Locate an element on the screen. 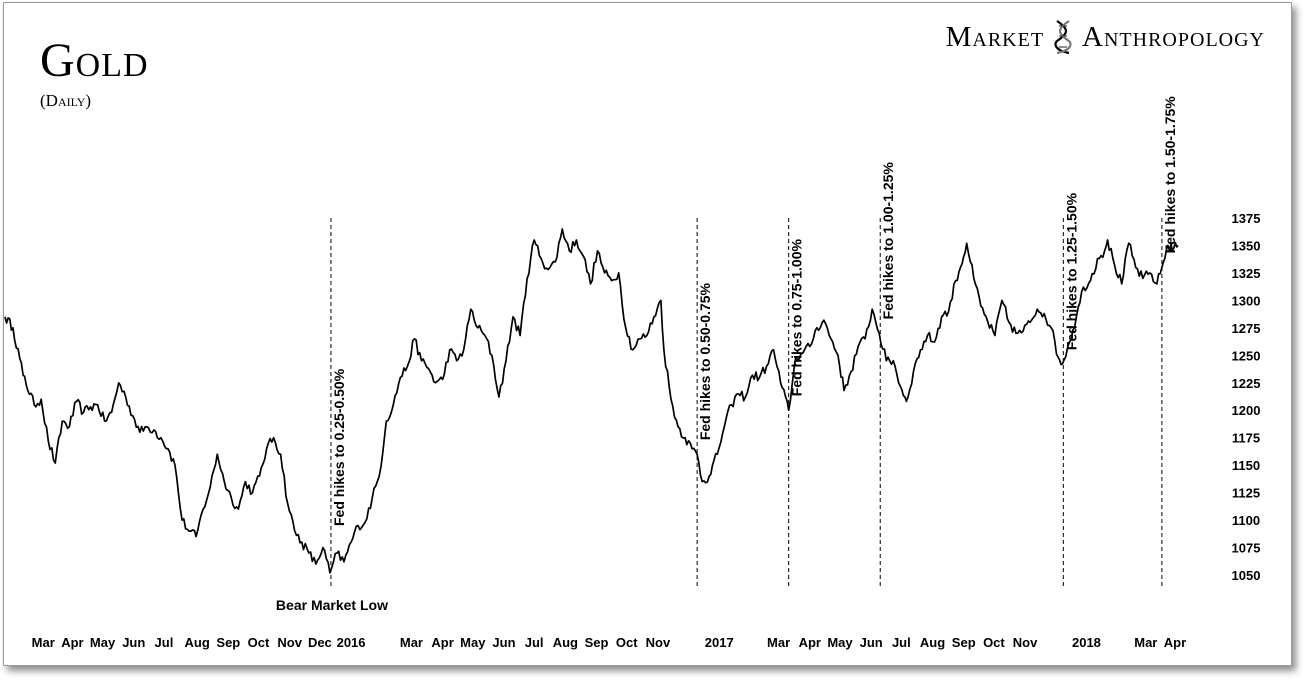  x-tick-label: 2018 is located at coordinates (1086, 642).